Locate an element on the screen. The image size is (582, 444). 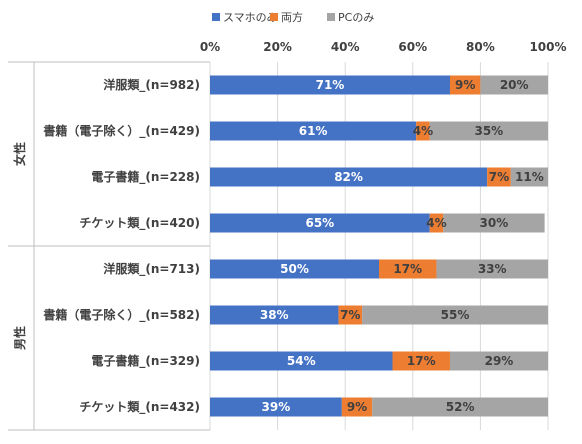
data-label-0-6: 54% is located at coordinates (301, 361).